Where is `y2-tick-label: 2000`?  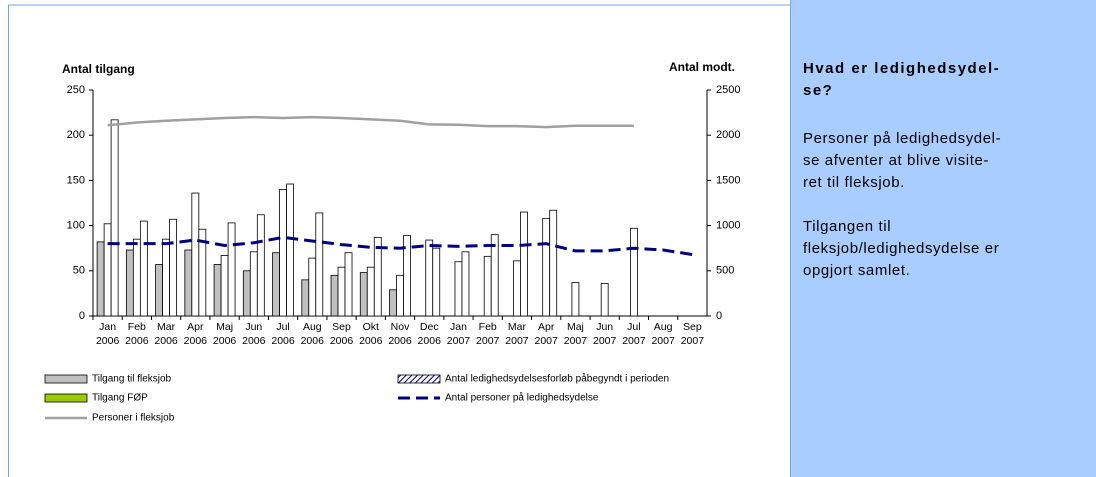
y2-tick-label: 2000 is located at coordinates (728, 135).